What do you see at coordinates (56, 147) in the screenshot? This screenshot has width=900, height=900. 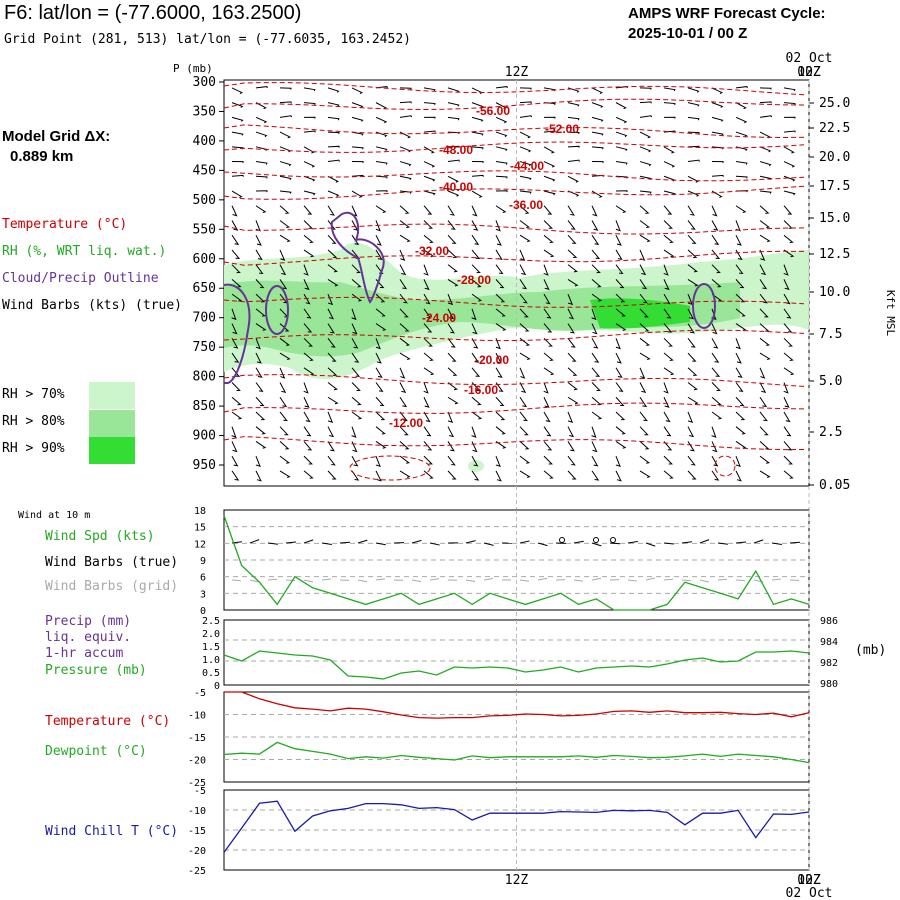 I see `model-grid-dx: Model Grid ΔX: 0.889 km` at bounding box center [56, 147].